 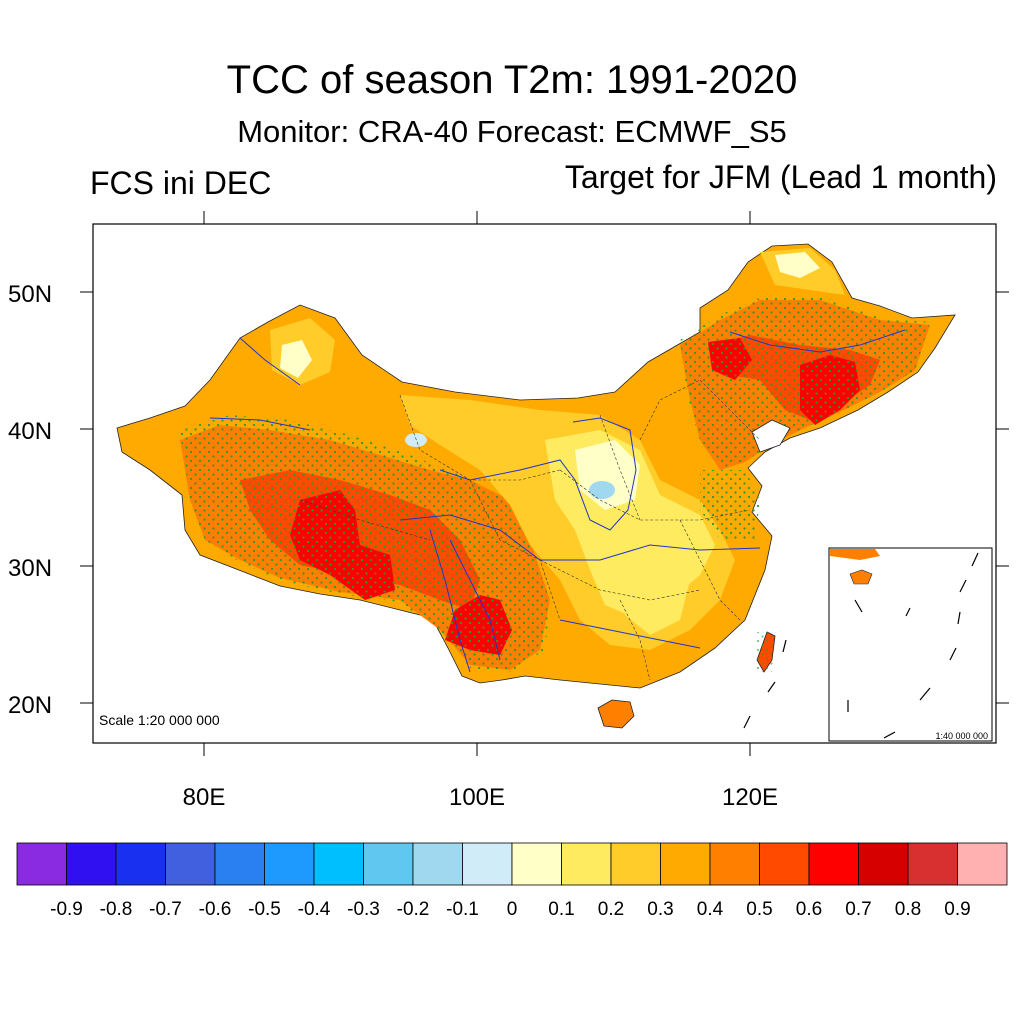 What do you see at coordinates (797, 265) in the screenshot?
I see `region-paleyellow-ne` at bounding box center [797, 265].